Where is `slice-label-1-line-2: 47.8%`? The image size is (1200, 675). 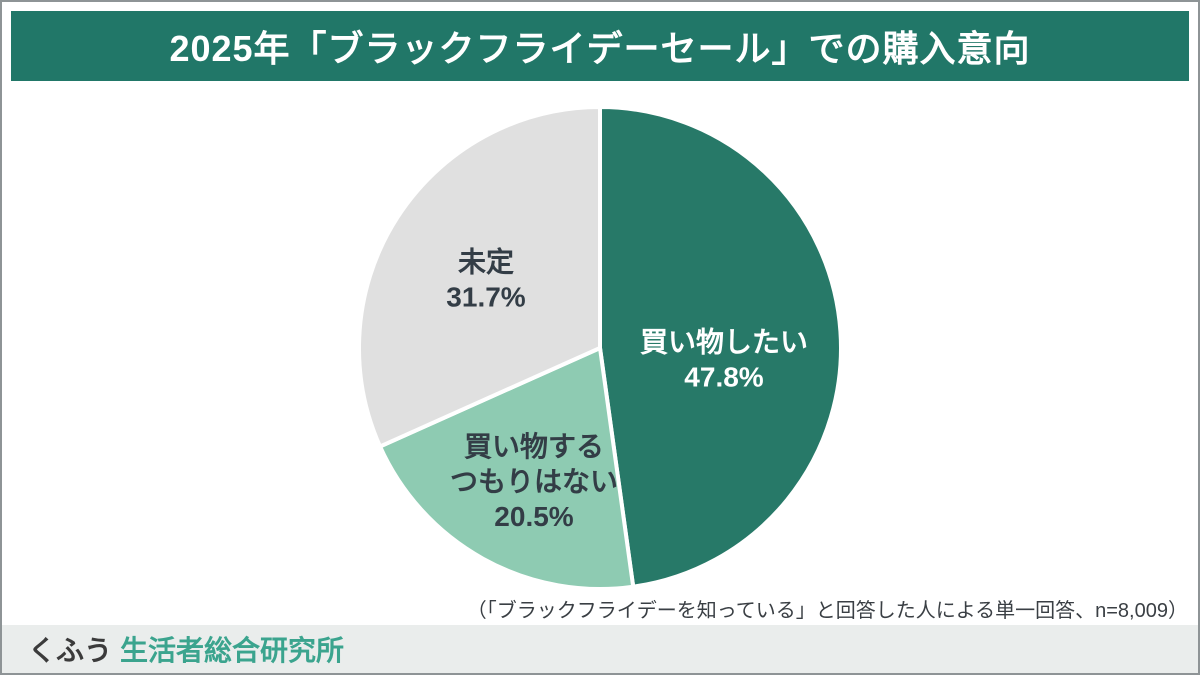
slice-label-1-line-2: 47.8% is located at coordinates (723, 377).